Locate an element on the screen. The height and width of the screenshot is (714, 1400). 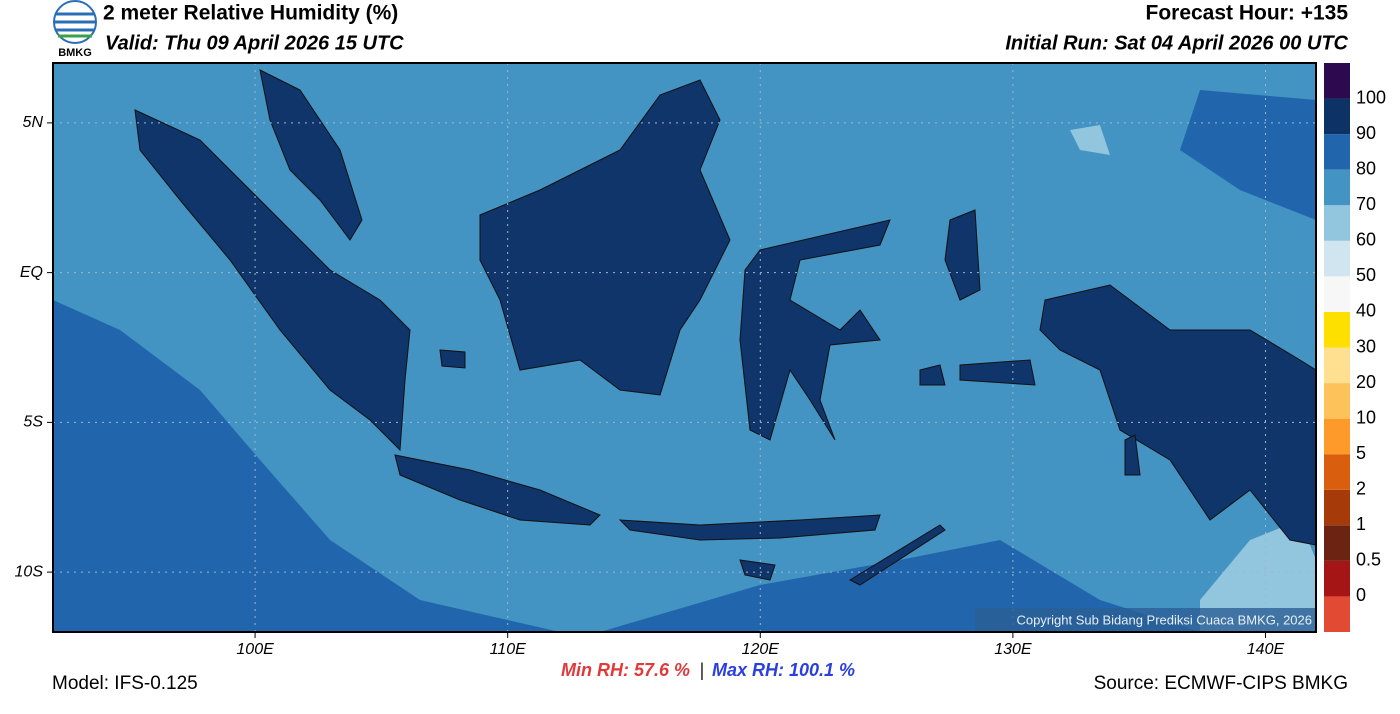
y-tick-label: EQ is located at coordinates (31, 272).